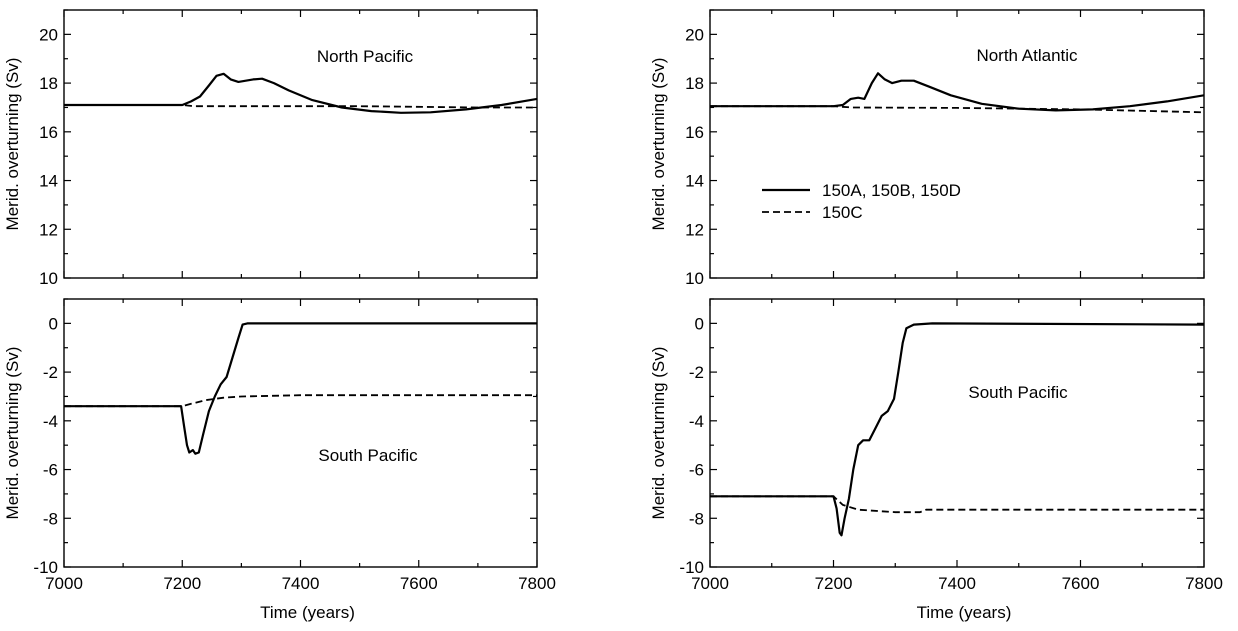 Image resolution: width=1238 pixels, height=631 pixels. I want to click on panel-title: North Pacific, so click(365, 56).